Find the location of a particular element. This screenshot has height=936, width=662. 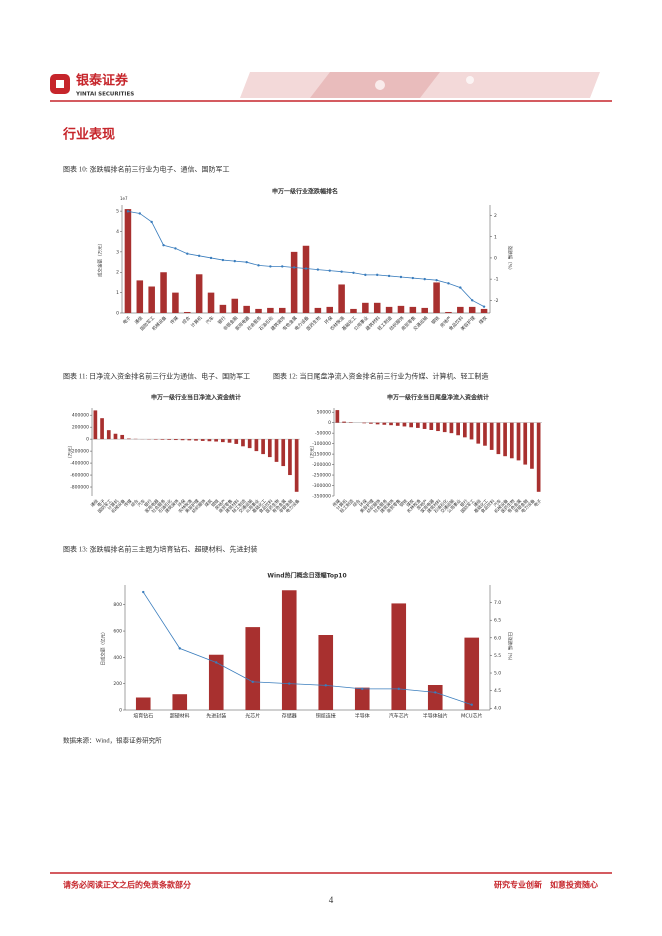

y-tick-label: 600 is located at coordinates (117, 632).